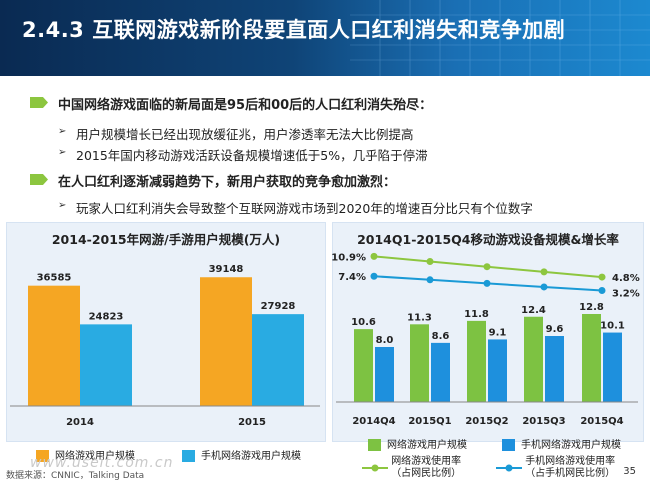 The image size is (650, 487). I want to click on line-label-mobile-end: 3.2%, so click(626, 294).